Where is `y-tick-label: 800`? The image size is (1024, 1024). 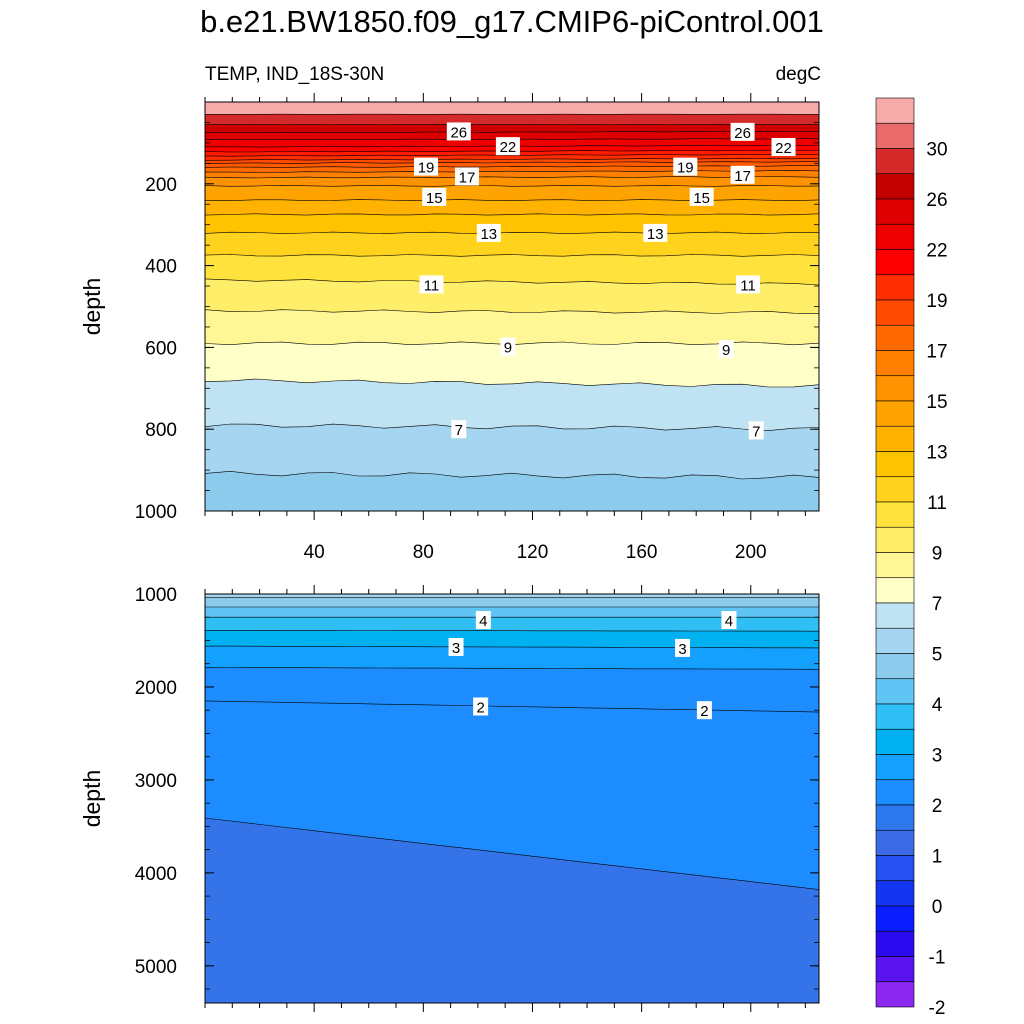 y-tick-label: 800 is located at coordinates (161, 430).